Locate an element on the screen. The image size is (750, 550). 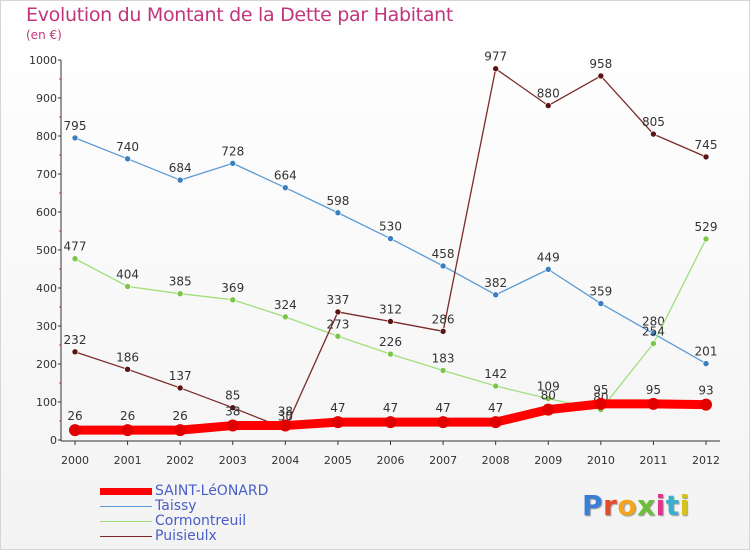
logo-letter: t is located at coordinates (672, 505).